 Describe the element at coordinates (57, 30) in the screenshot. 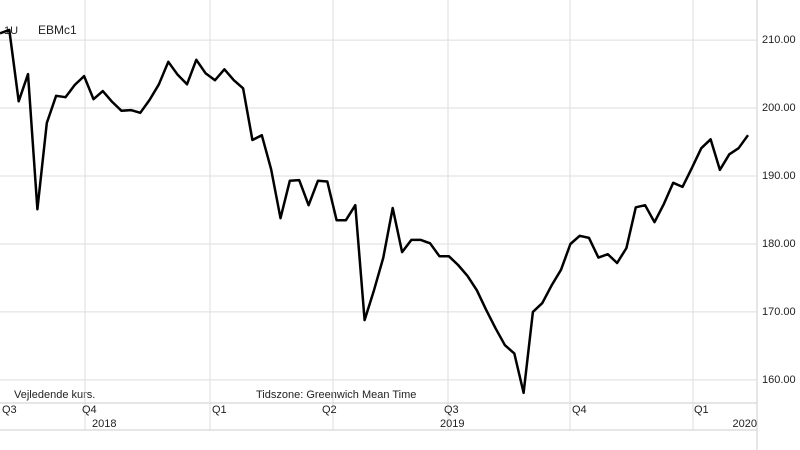

I see `chart-title: EBMc1` at that location.